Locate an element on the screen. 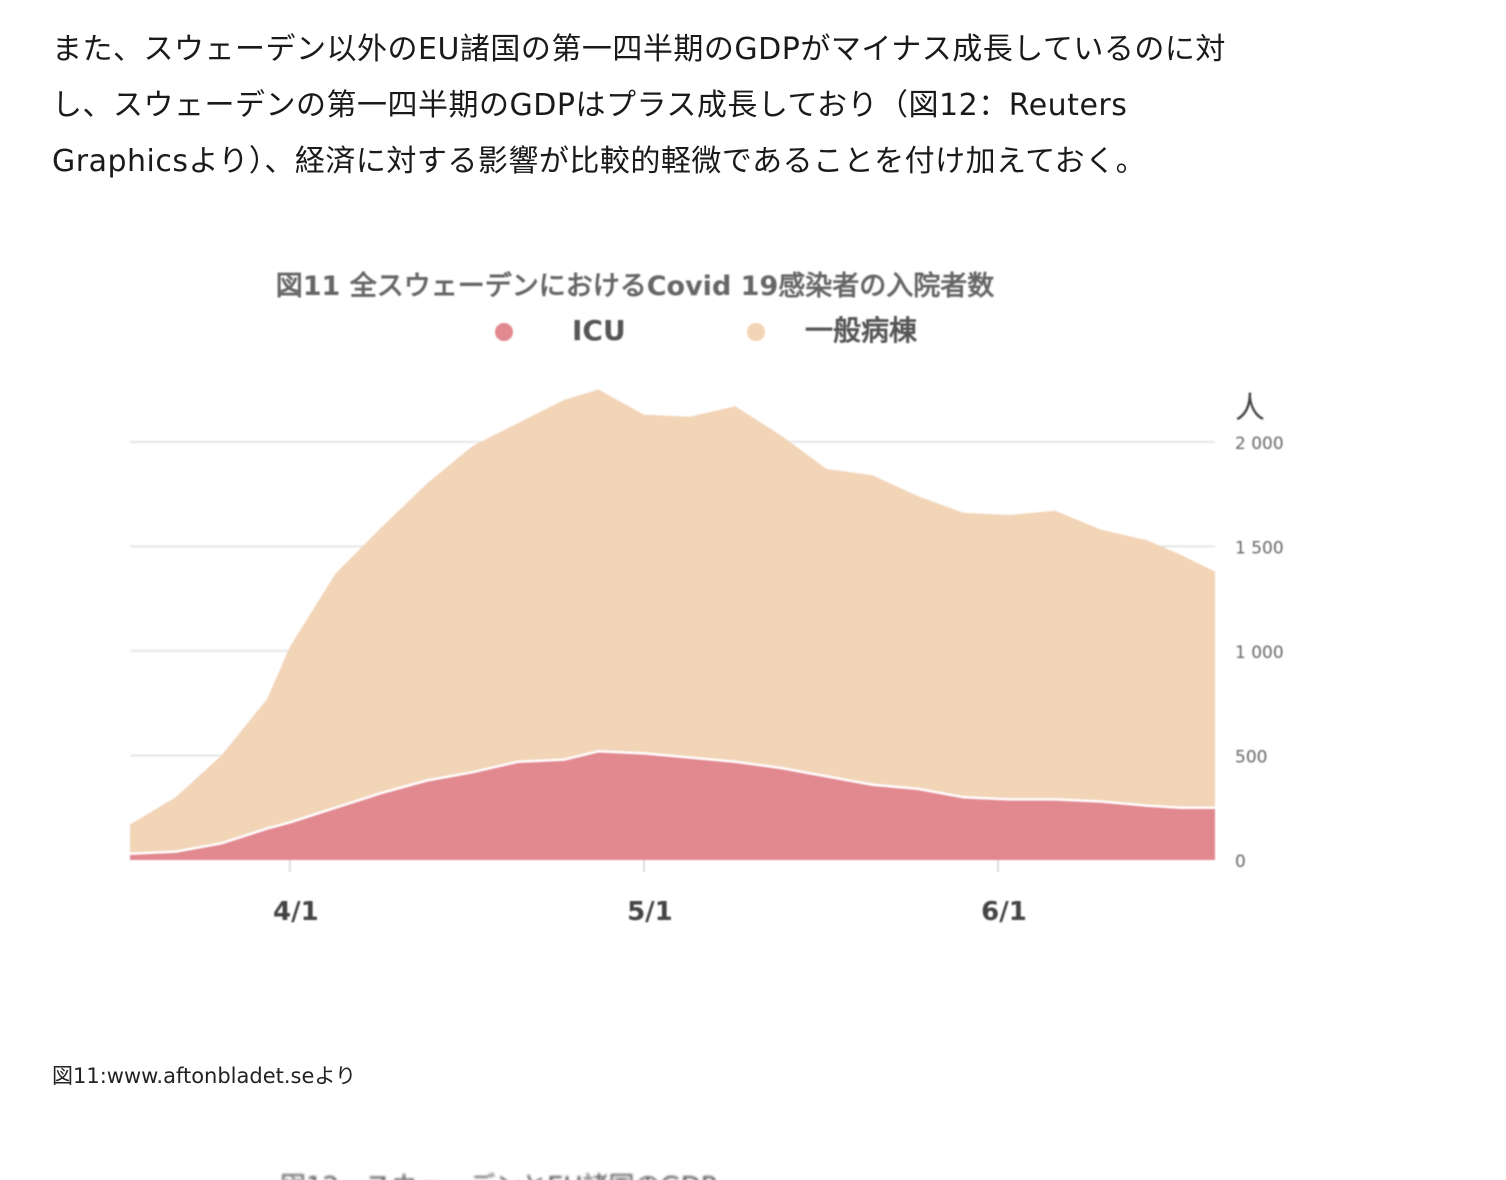 This screenshot has width=1506, height=1180. y-tick-label-1: 500 is located at coordinates (1251, 757).